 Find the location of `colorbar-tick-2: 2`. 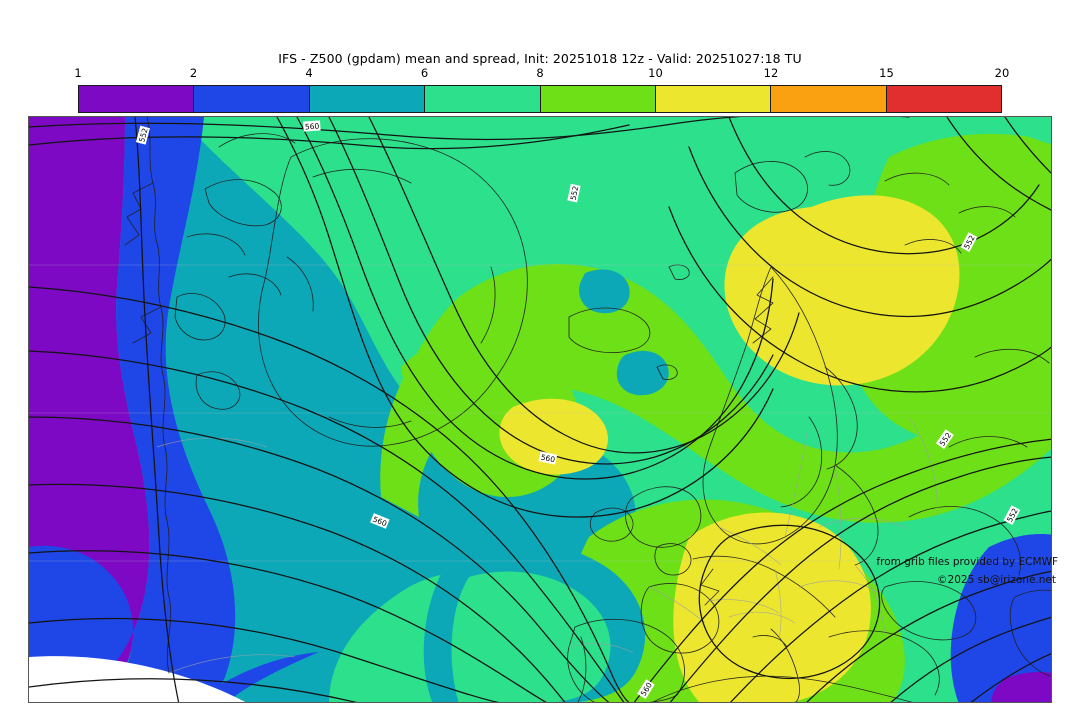

colorbar-tick-2: 2 is located at coordinates (193, 73).